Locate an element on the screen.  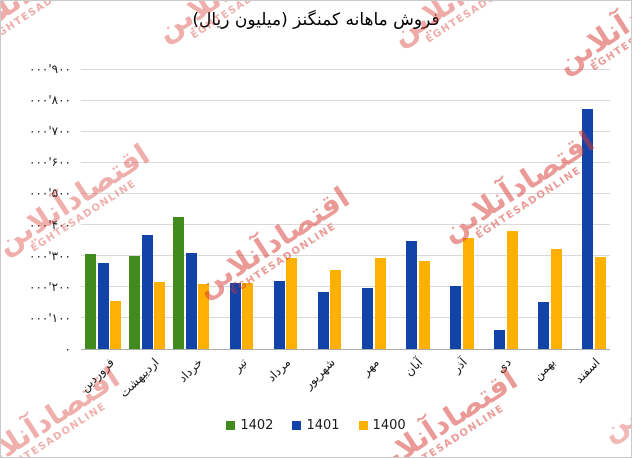
x-axis-line is located at coordinates (345, 349).